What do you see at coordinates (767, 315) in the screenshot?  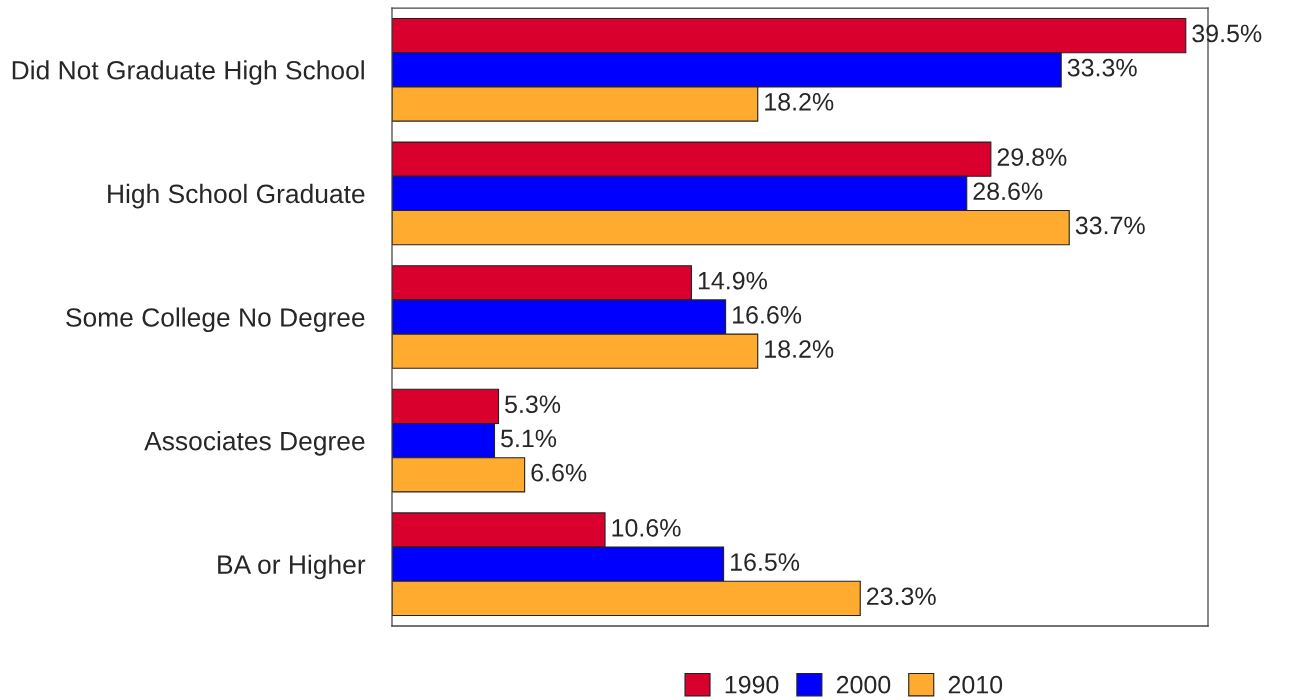 I see `data-label: 16.6%` at bounding box center [767, 315].